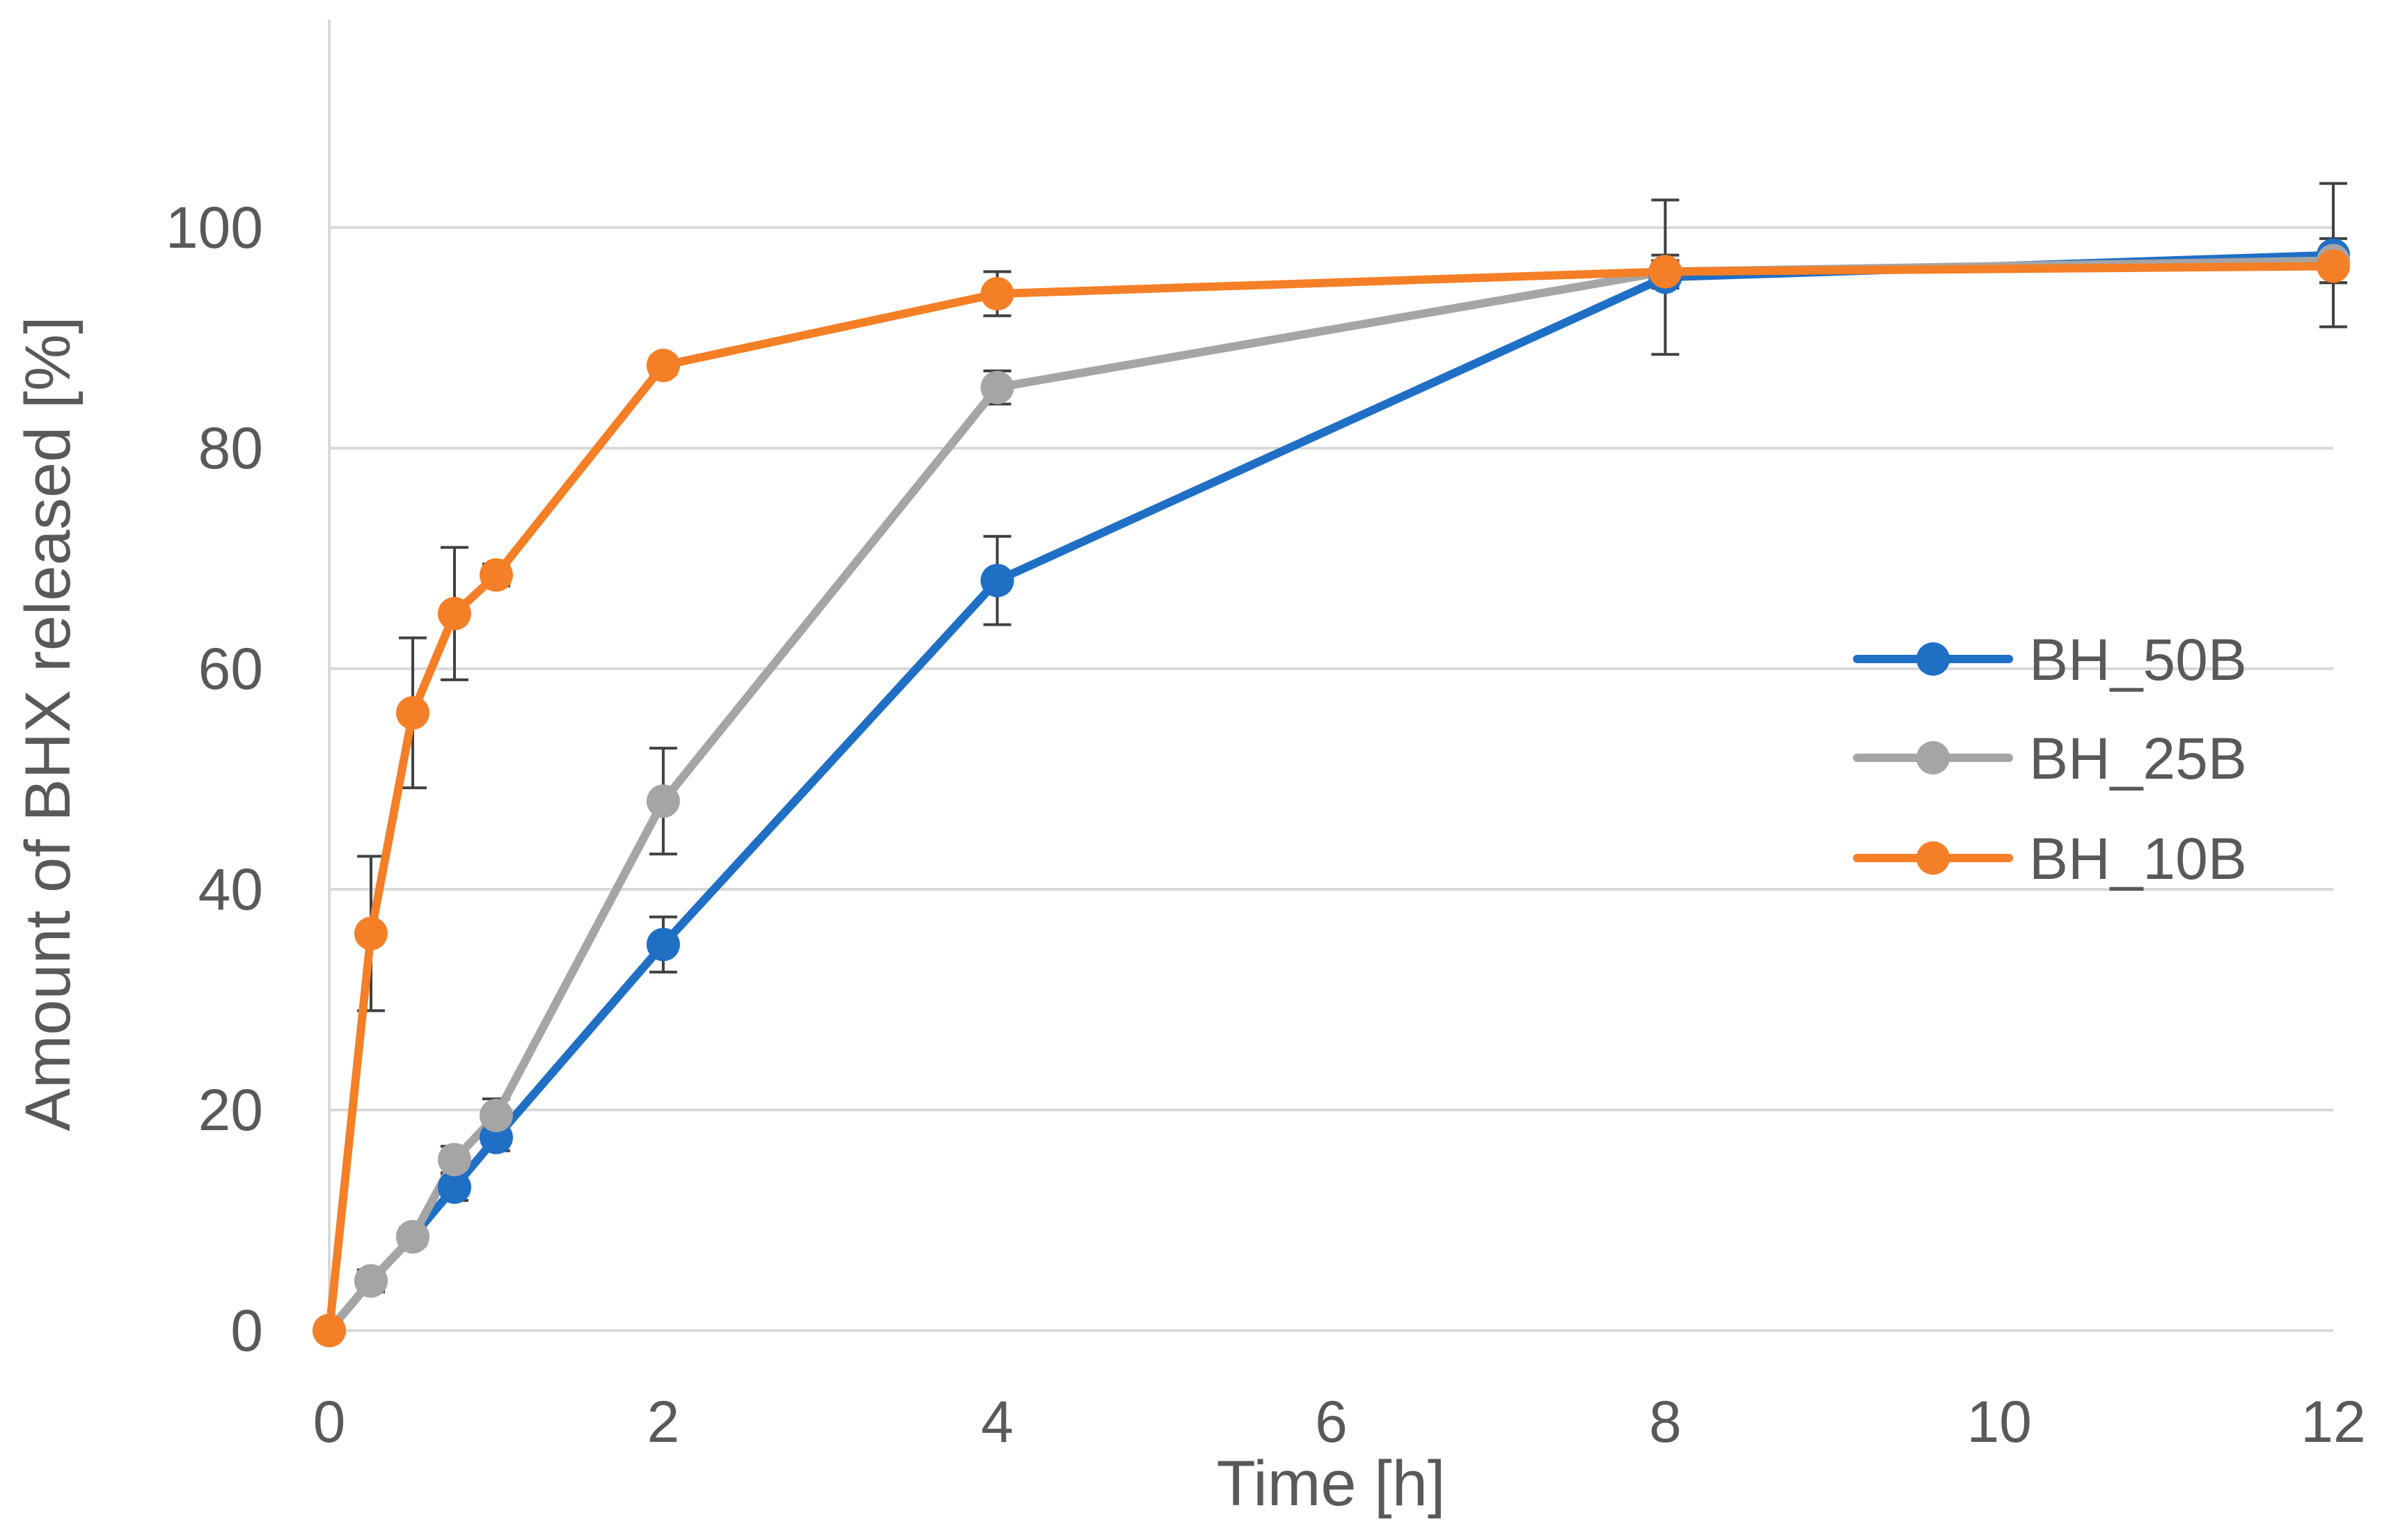 The width and height of the screenshot is (2382, 1540). Describe the element at coordinates (1332, 1422) in the screenshot. I see `x-tick-label-6: 6` at that location.